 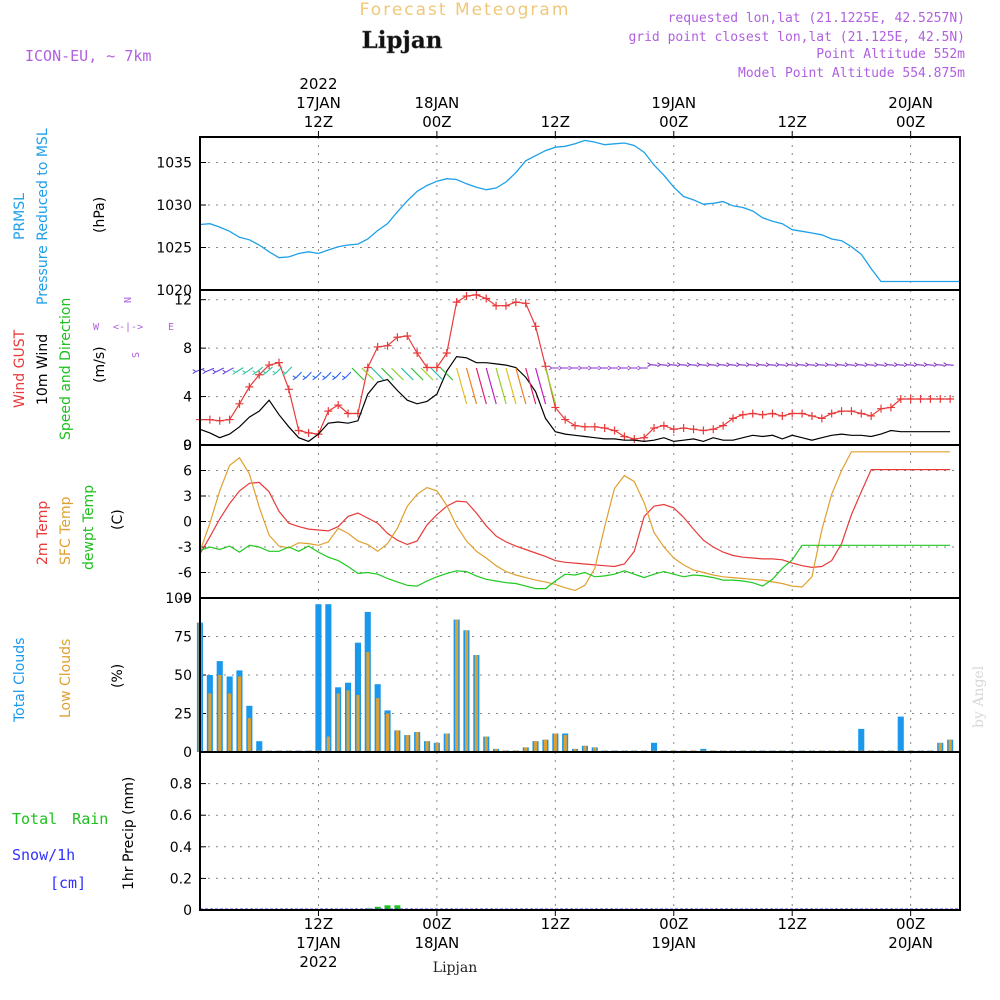 What do you see at coordinates (89, 527) in the screenshot?
I see `dewpt-label: dewpt Temp` at bounding box center [89, 527].